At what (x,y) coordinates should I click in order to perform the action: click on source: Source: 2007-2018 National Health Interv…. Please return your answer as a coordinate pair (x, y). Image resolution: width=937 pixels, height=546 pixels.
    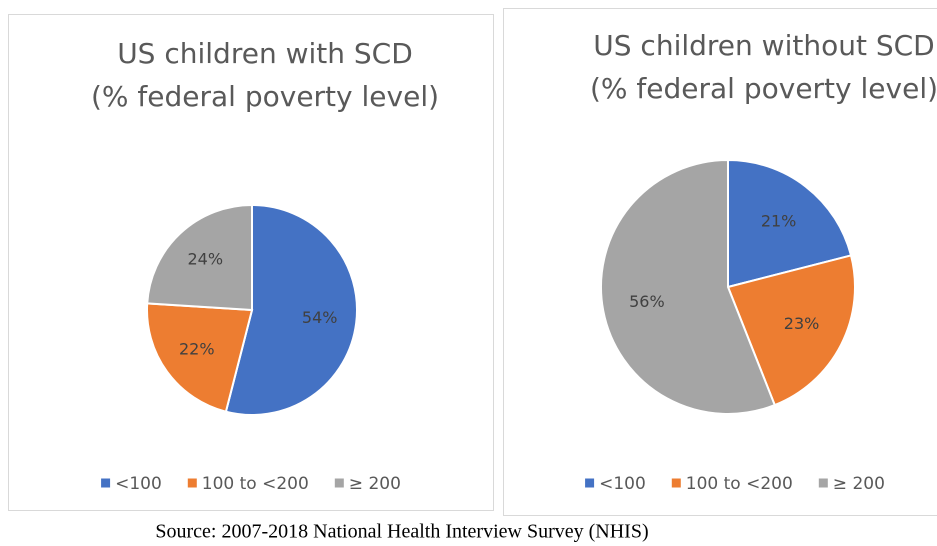
    Looking at the image, I should click on (401, 532).